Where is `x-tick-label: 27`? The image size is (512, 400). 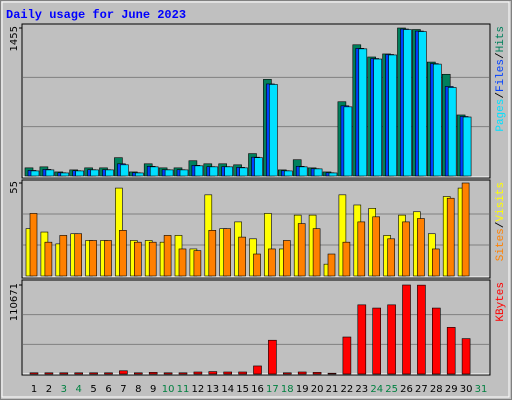 x-tick-label: 27 is located at coordinates (421, 389).